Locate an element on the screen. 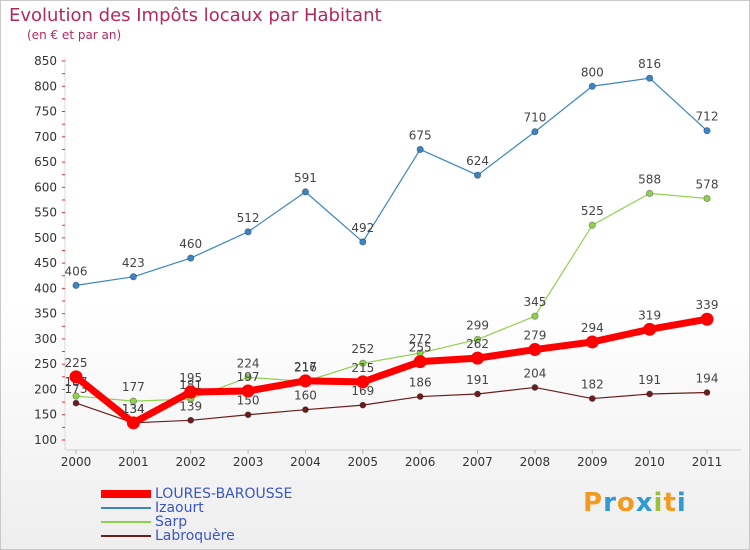 This screenshot has width=750, height=550. x-tick-label: 2009 is located at coordinates (592, 462).